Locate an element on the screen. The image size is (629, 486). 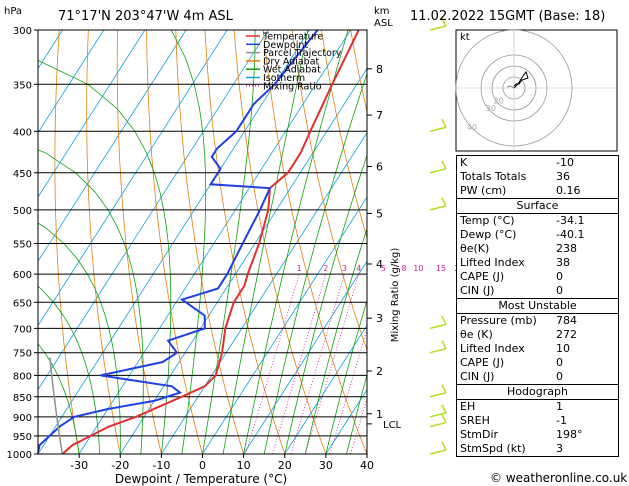
km-tick-label: 6 is located at coordinates (379, 166).